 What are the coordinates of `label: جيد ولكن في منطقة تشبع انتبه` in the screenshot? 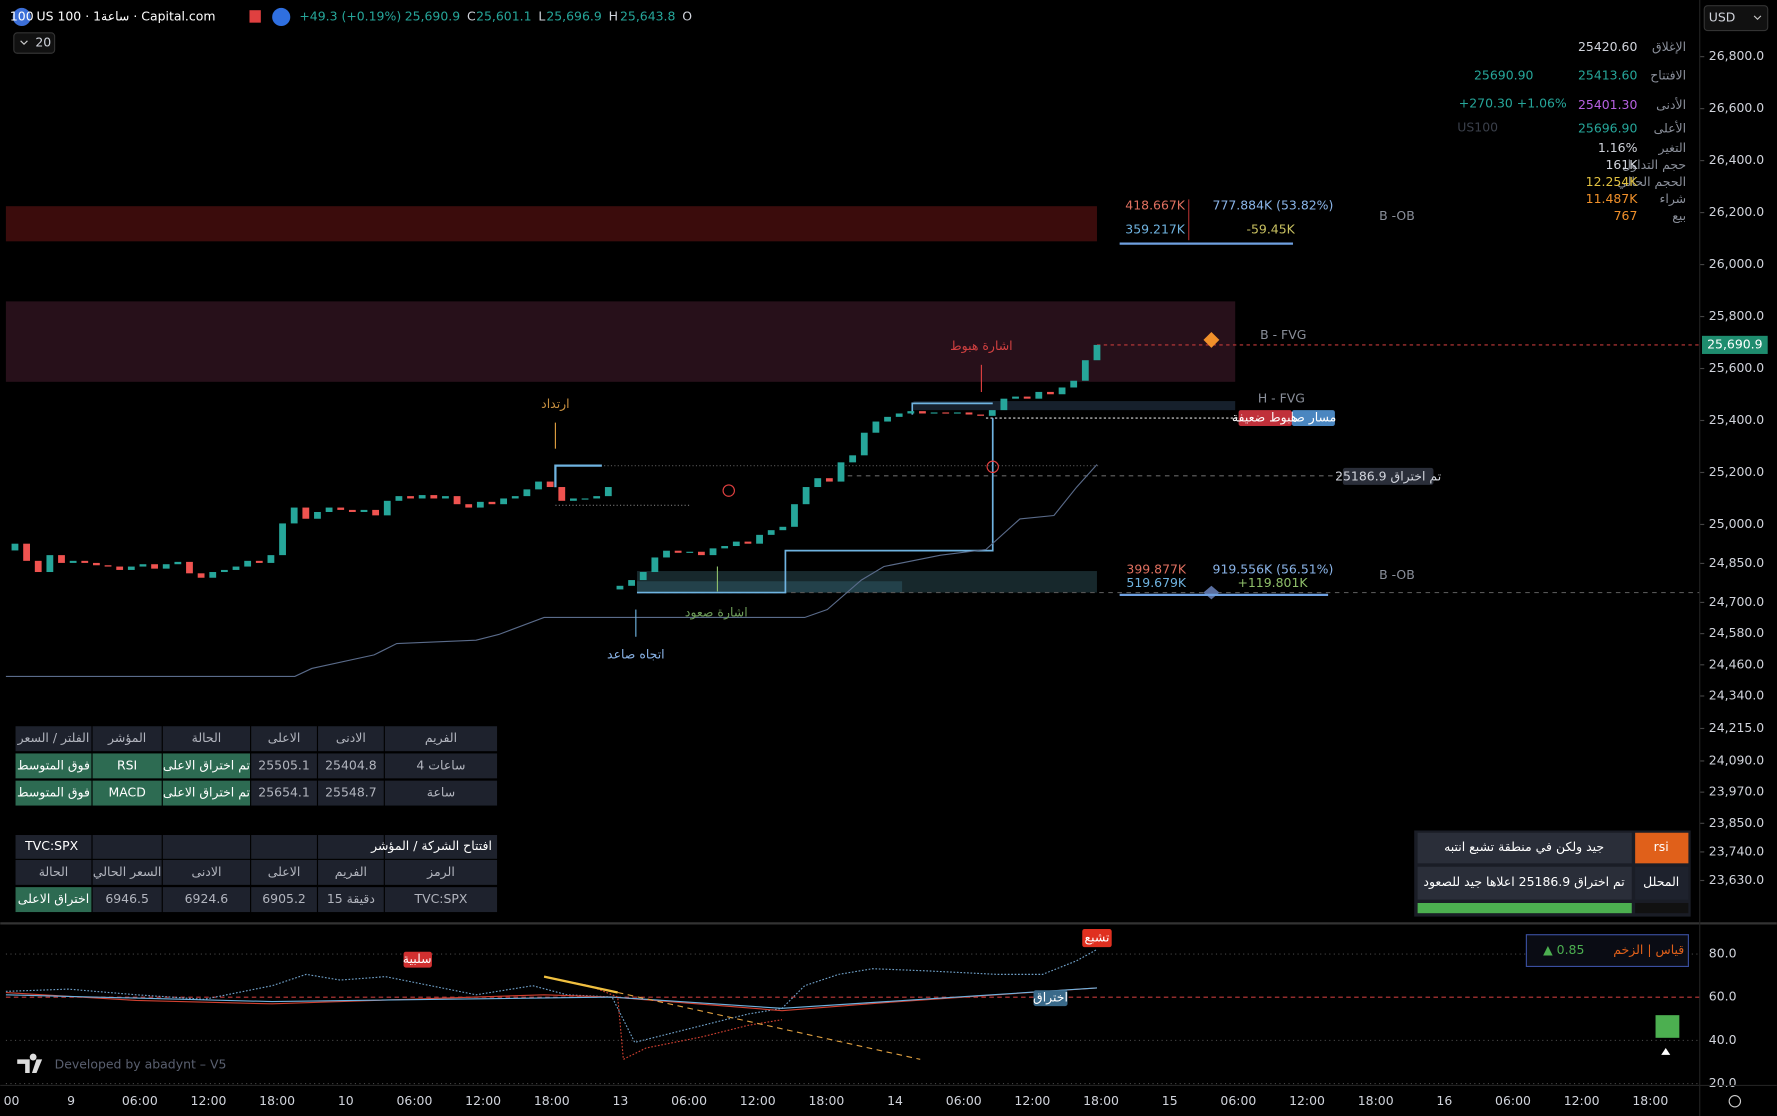 It's located at (1524, 847).